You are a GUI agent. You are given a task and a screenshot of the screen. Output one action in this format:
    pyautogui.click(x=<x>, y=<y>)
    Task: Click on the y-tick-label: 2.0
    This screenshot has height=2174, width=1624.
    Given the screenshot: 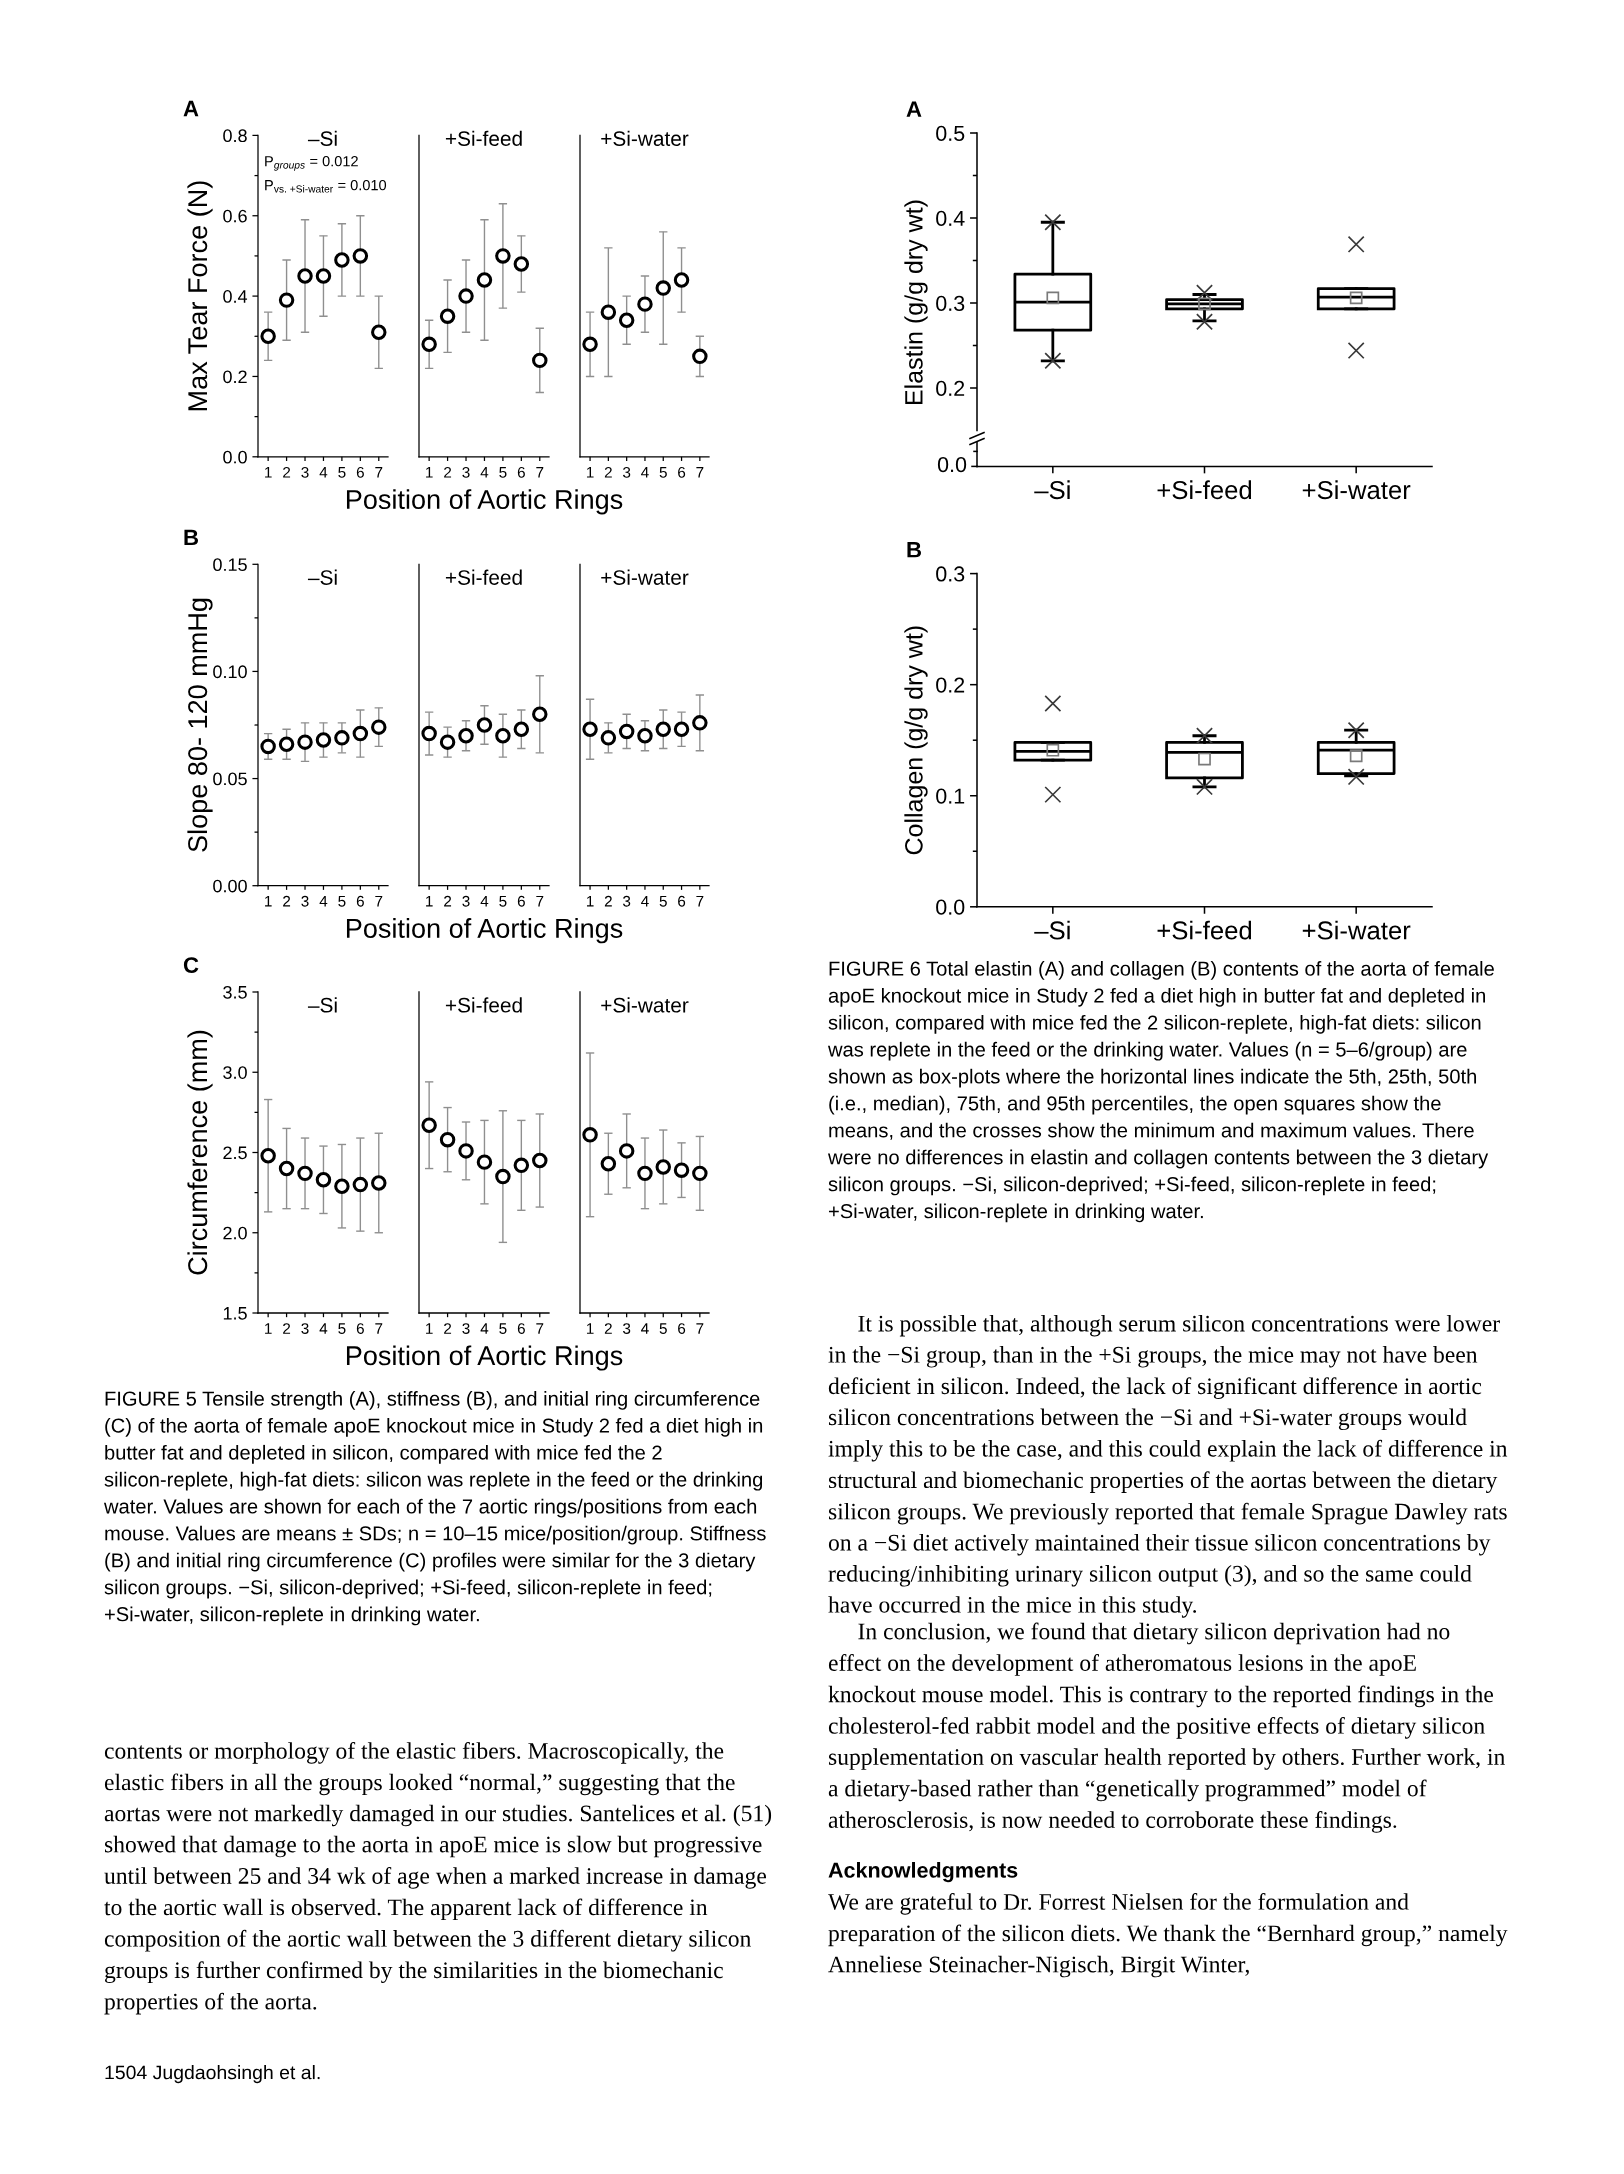 What is the action you would take?
    pyautogui.click(x=235, y=1233)
    